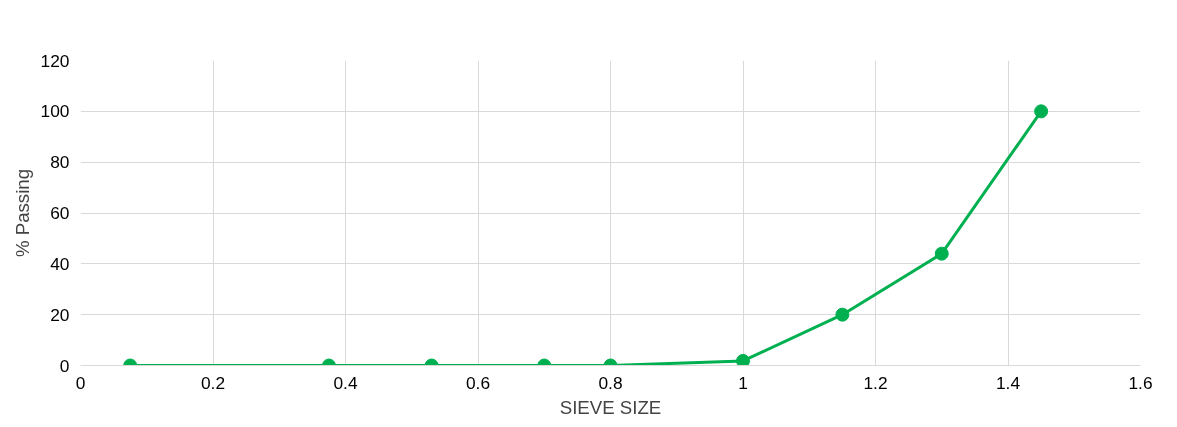  What do you see at coordinates (1140, 382) in the screenshot?
I see `x-tick-label: 1.6` at bounding box center [1140, 382].